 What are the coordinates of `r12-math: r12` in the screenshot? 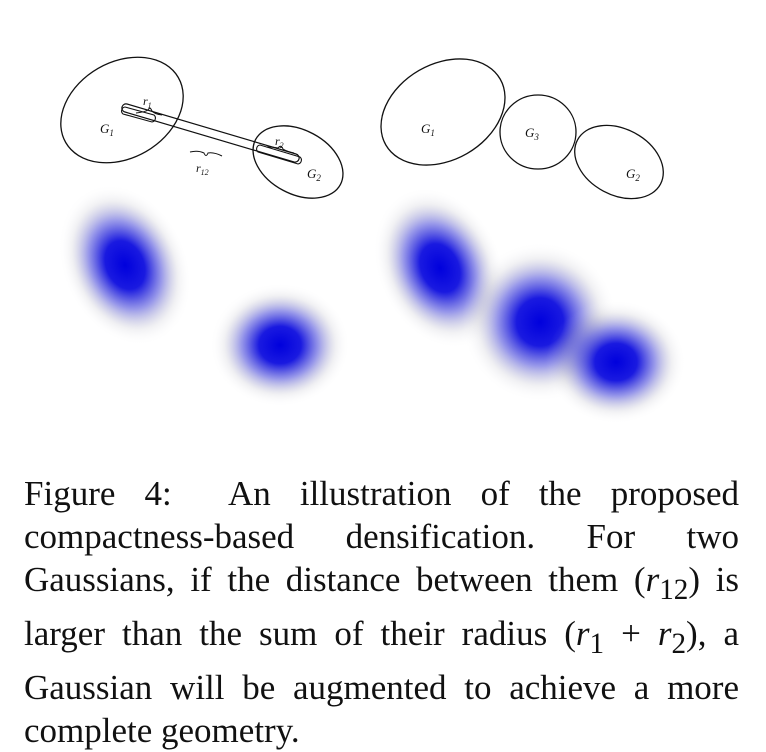 It's located at (667, 583).